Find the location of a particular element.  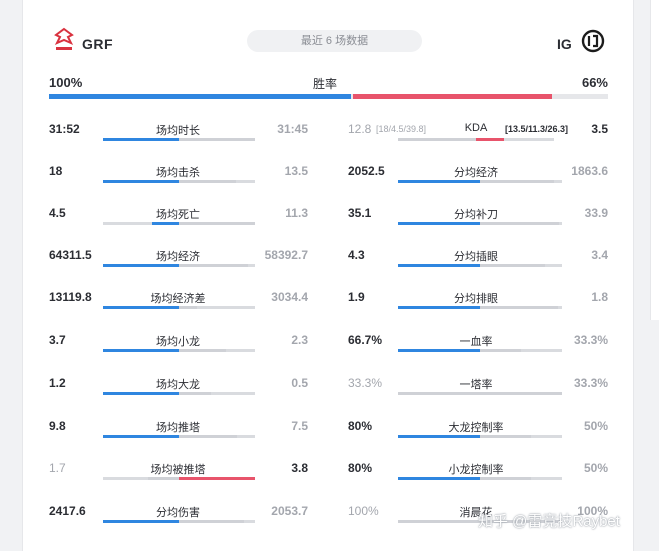

period-selector: 最近 6 场数据 is located at coordinates (334, 41).